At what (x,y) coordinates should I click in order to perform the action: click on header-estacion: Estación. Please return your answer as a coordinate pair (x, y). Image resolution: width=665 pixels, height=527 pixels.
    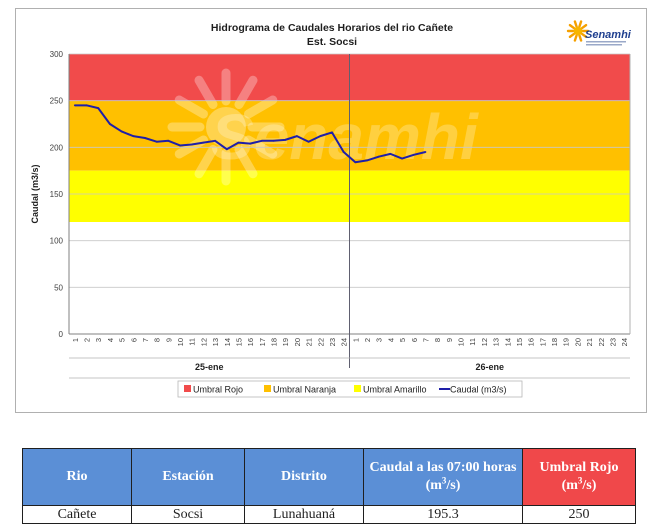
    Looking at the image, I should click on (188, 477).